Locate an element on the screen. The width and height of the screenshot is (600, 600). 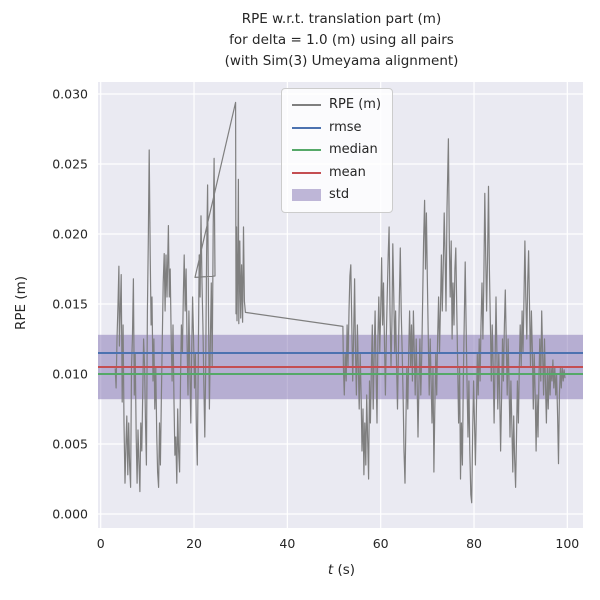
x-axis-tick-labels: 0 20 40 60 80 100 is located at coordinates (338, 543).